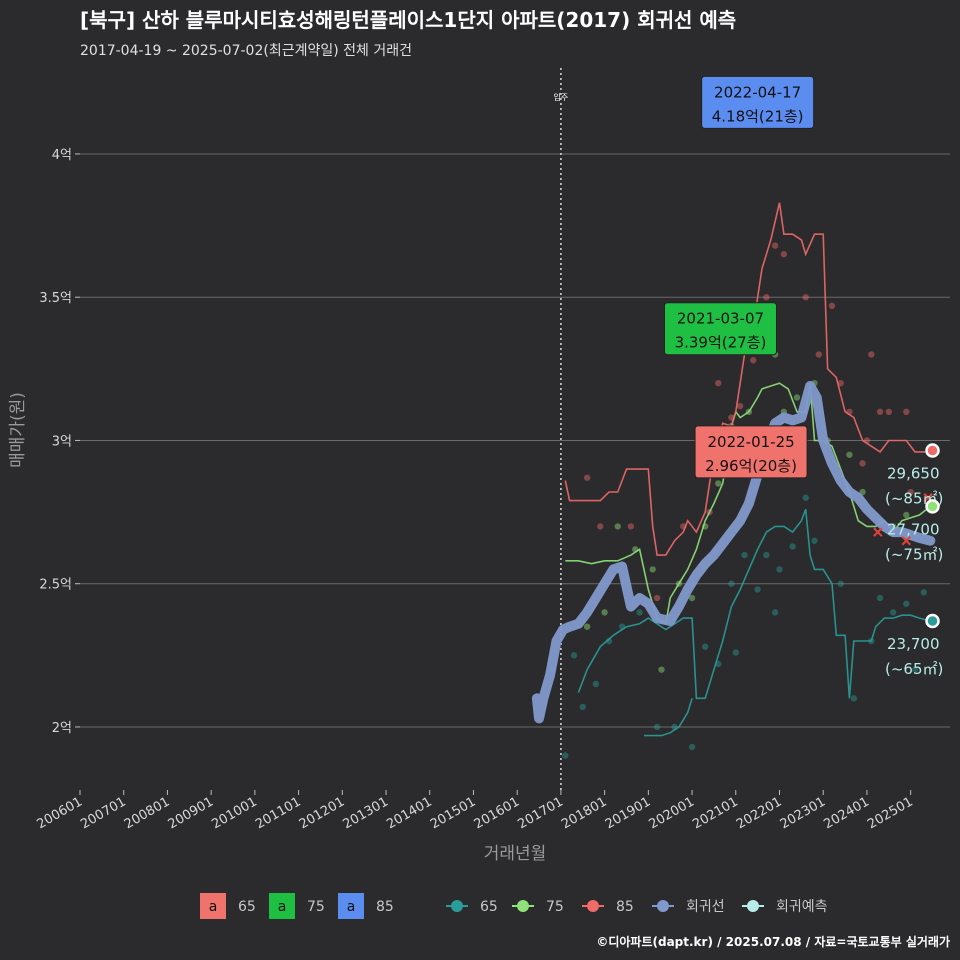 This screenshot has width=960, height=960. What do you see at coordinates (584, 813) in the screenshot?
I see `x-tick-label: 201801` at bounding box center [584, 813].